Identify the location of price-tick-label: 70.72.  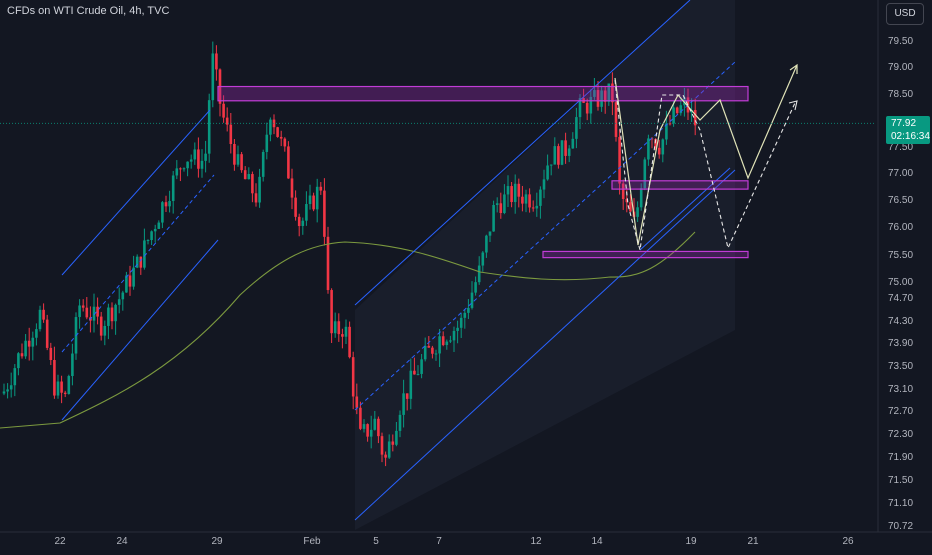
(900, 526).